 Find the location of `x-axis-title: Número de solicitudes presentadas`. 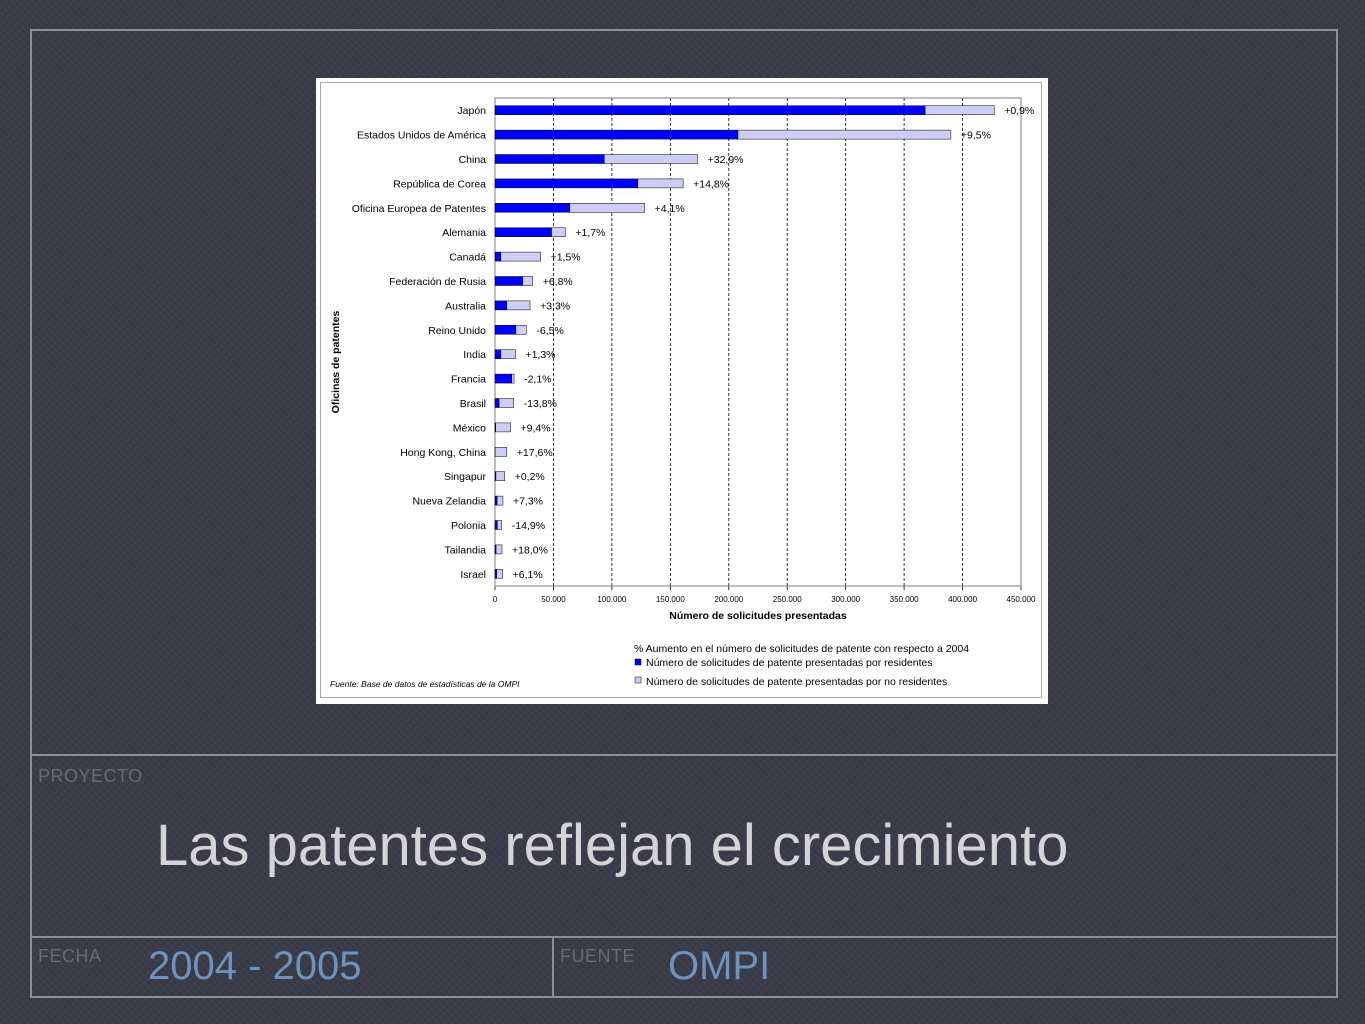

x-axis-title: Número de solicitudes presentadas is located at coordinates (758, 616).